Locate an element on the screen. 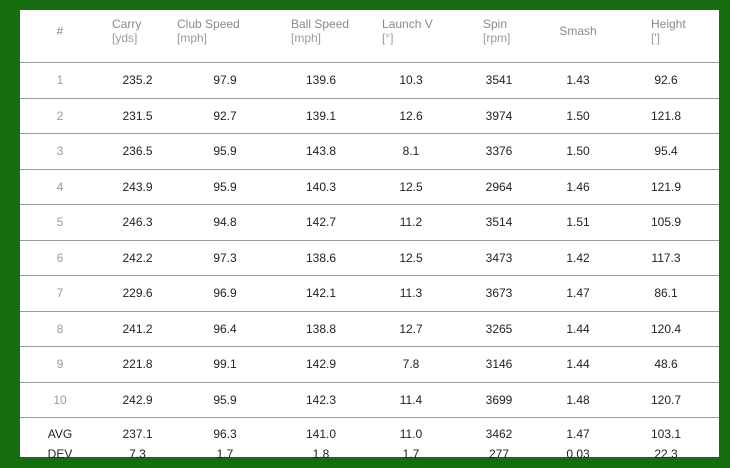 The width and height of the screenshot is (730, 468). table-row: 3 236.5 95.9 143.8 8.1 3376 1.50 95.4 is located at coordinates (369, 151).